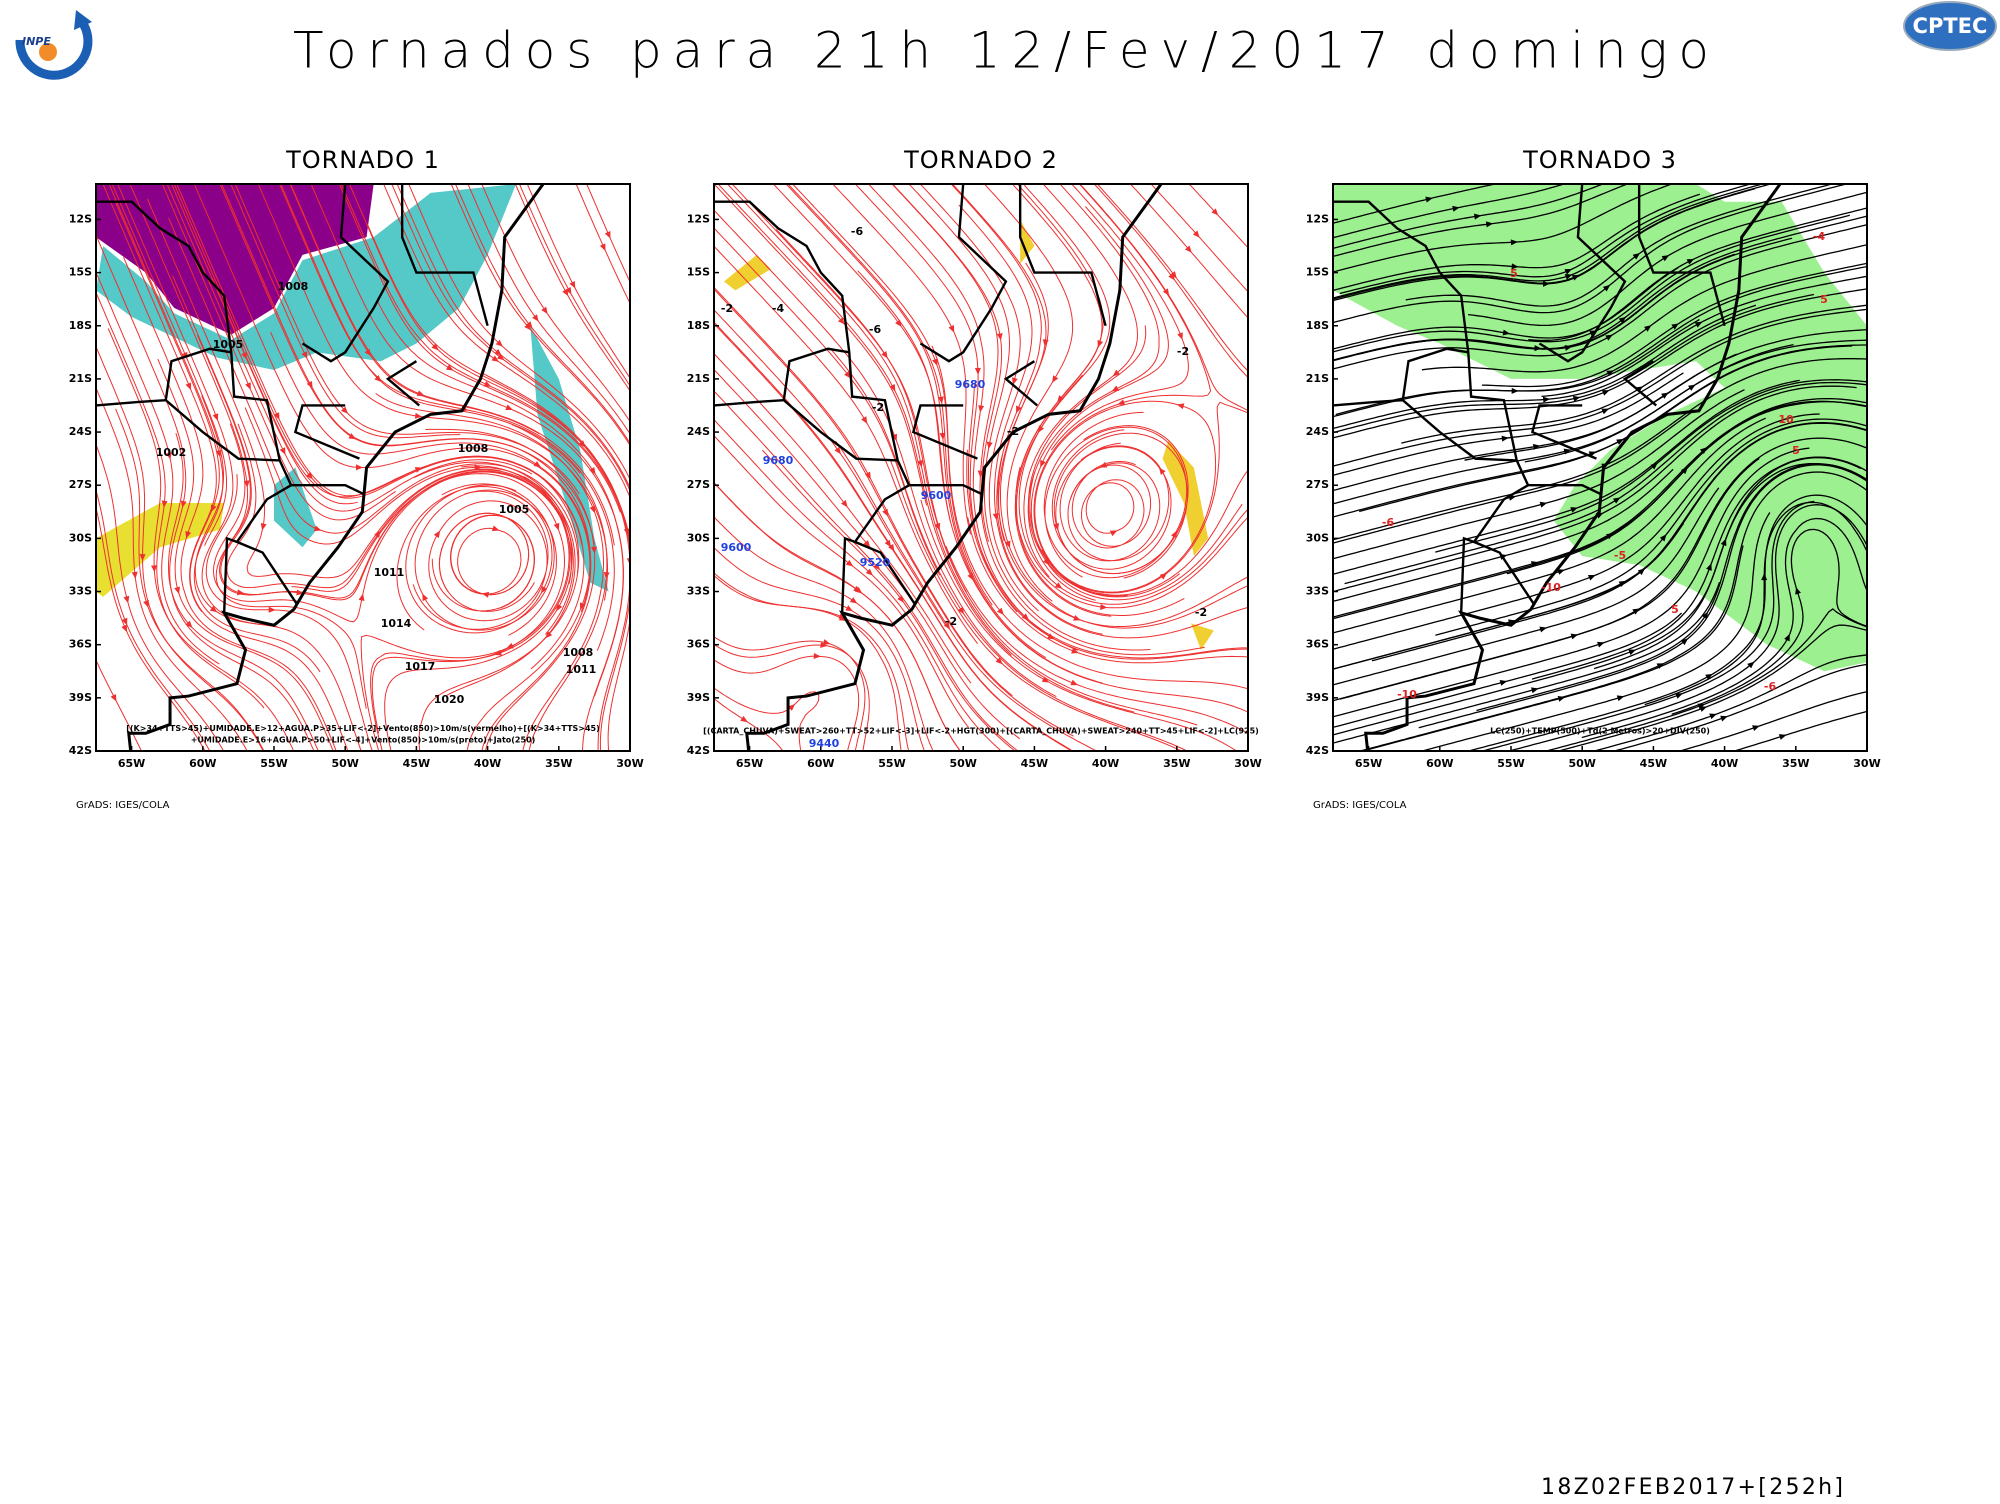 The image size is (2000, 1504). I want to click on contour-label: 10, so click(1786, 419).